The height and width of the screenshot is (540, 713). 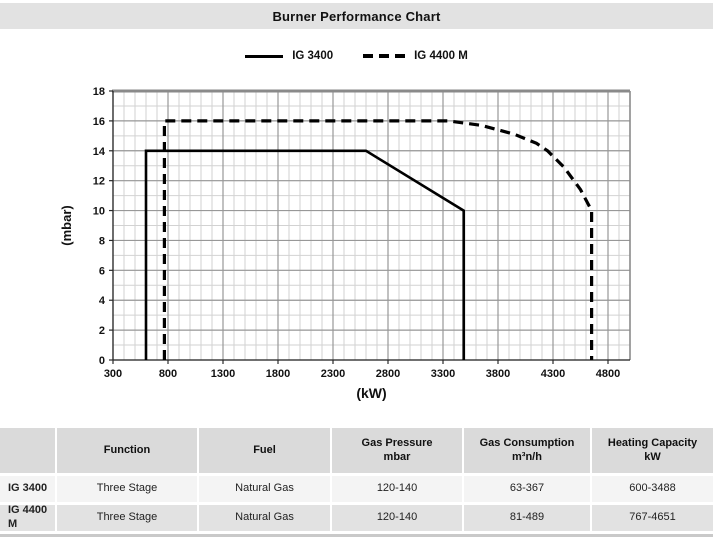 What do you see at coordinates (99, 212) in the screenshot?
I see `svg-text: 10` at bounding box center [99, 212].